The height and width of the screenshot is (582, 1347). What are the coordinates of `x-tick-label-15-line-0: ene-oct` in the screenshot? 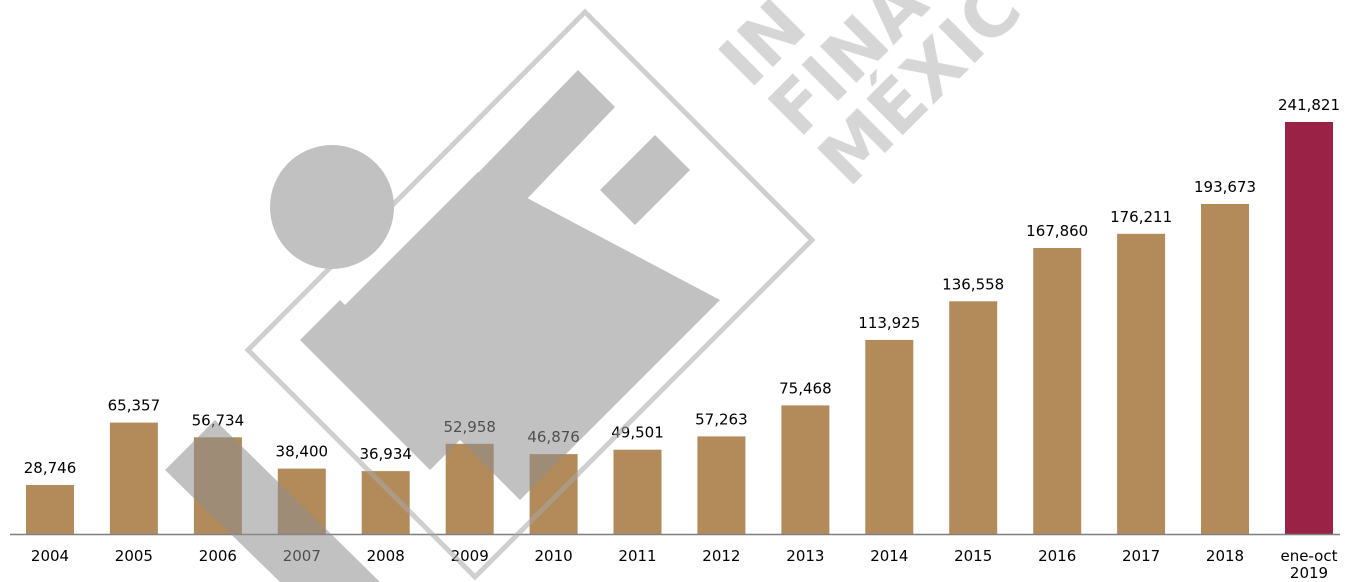 It's located at (1309, 556).